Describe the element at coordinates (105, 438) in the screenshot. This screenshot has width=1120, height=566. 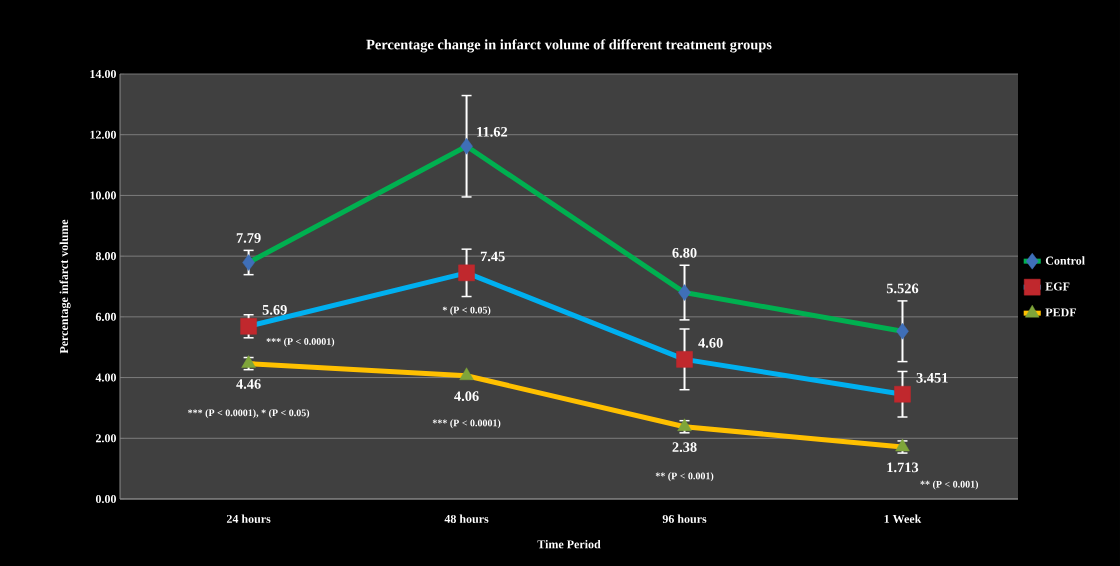
I see `y-tick-label: 2.00` at that location.